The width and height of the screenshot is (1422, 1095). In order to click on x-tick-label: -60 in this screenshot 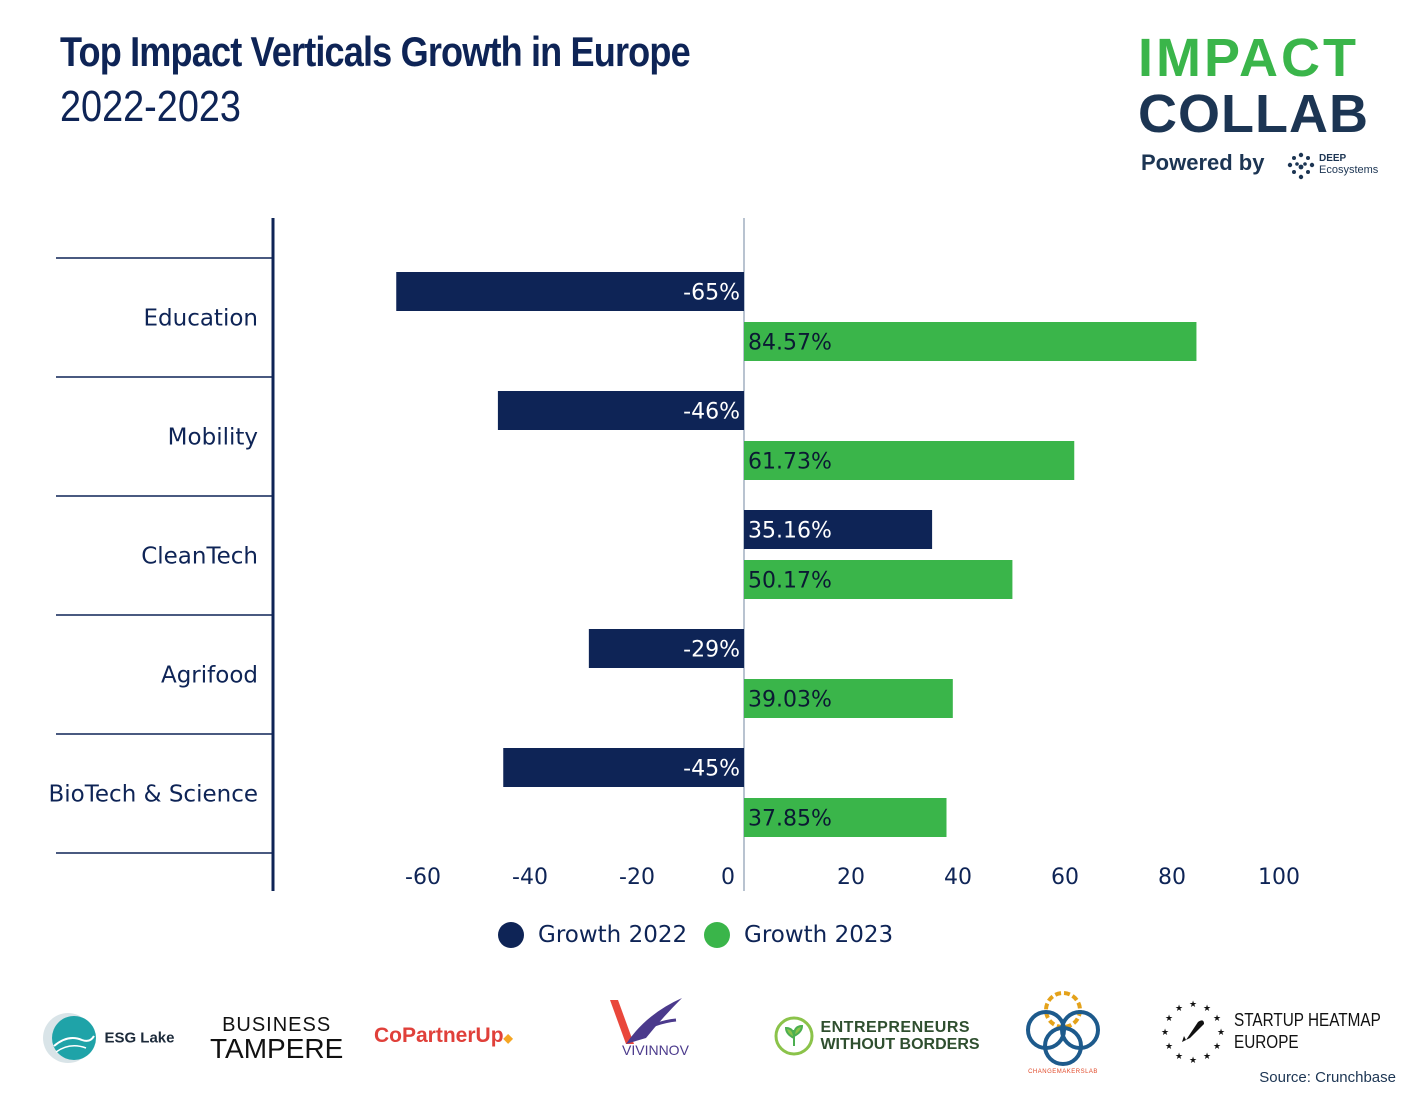, I will do `click(423, 877)`.